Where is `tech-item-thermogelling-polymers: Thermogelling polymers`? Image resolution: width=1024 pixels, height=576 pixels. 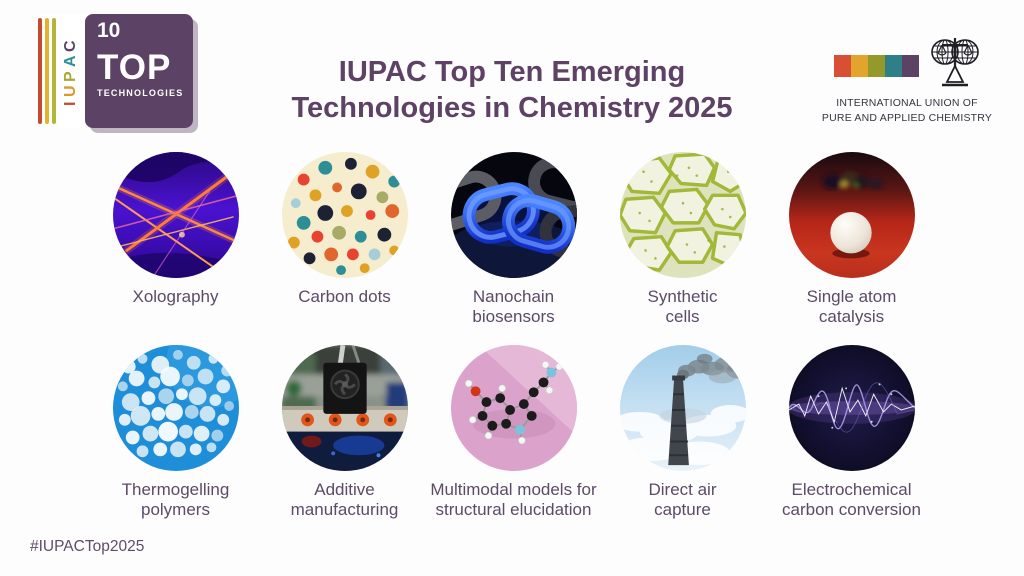 tech-item-thermogelling-polymers: Thermogelling polymers is located at coordinates (175, 432).